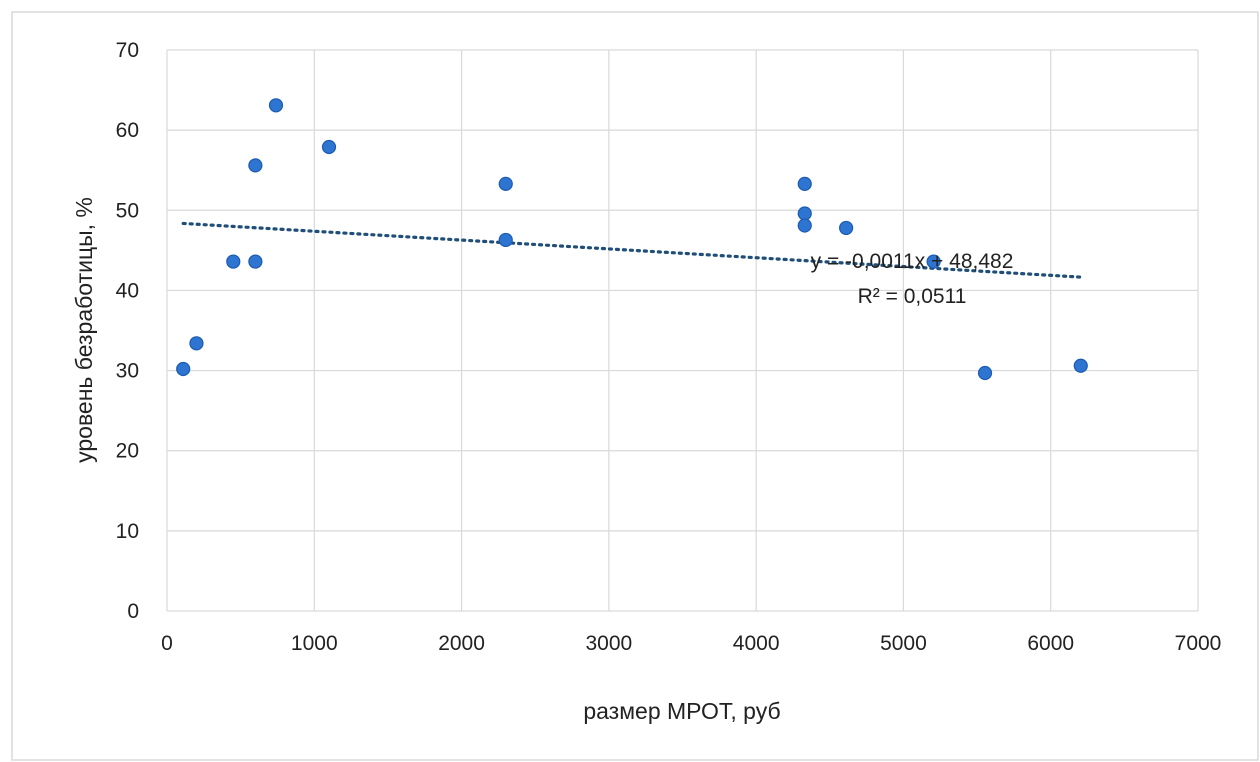 Image resolution: width=1260 pixels, height=762 pixels. What do you see at coordinates (912, 261) in the screenshot?
I see `trendline-equation: y = -0,0011x + 48,482` at bounding box center [912, 261].